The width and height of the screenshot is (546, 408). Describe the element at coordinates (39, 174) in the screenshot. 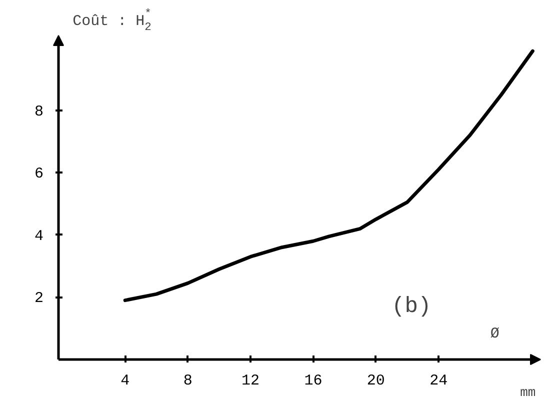

I see `y-tick-label: 6` at that location.